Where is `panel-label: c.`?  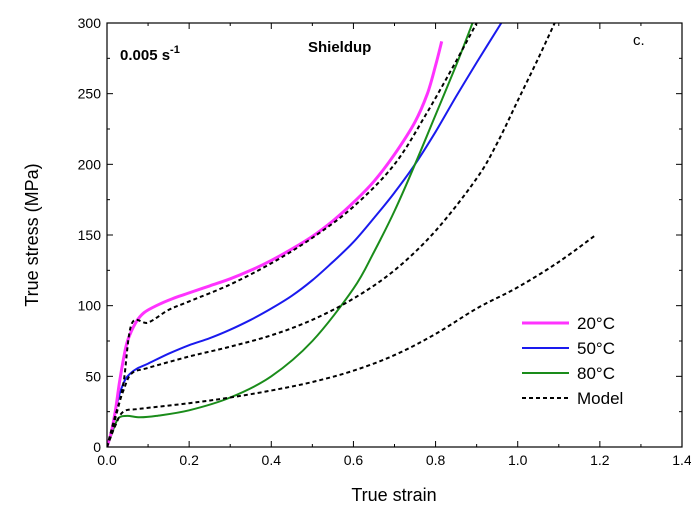
panel-label: c. is located at coordinates (639, 40).